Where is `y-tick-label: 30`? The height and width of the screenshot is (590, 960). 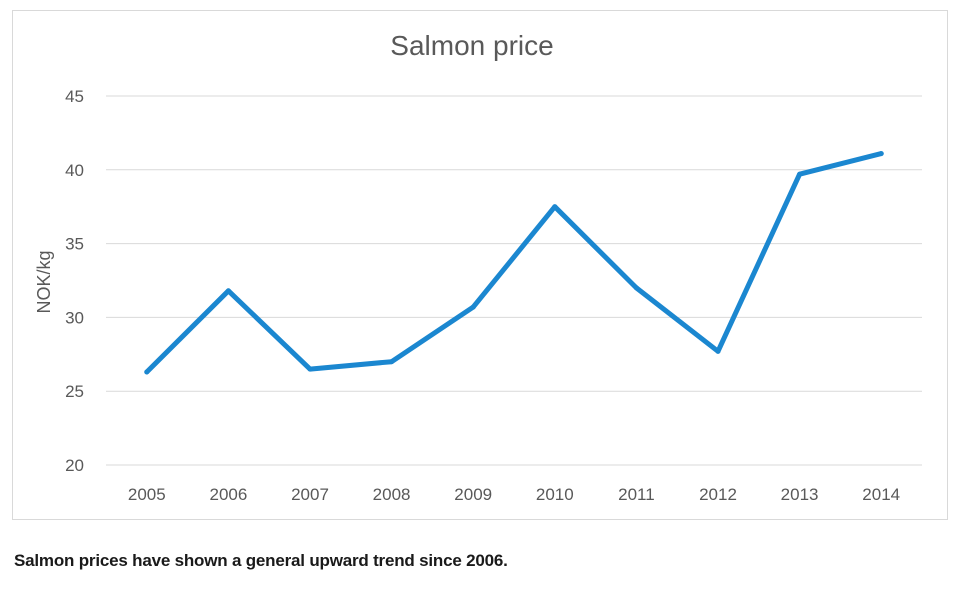
y-tick-label: 30 is located at coordinates (74, 317).